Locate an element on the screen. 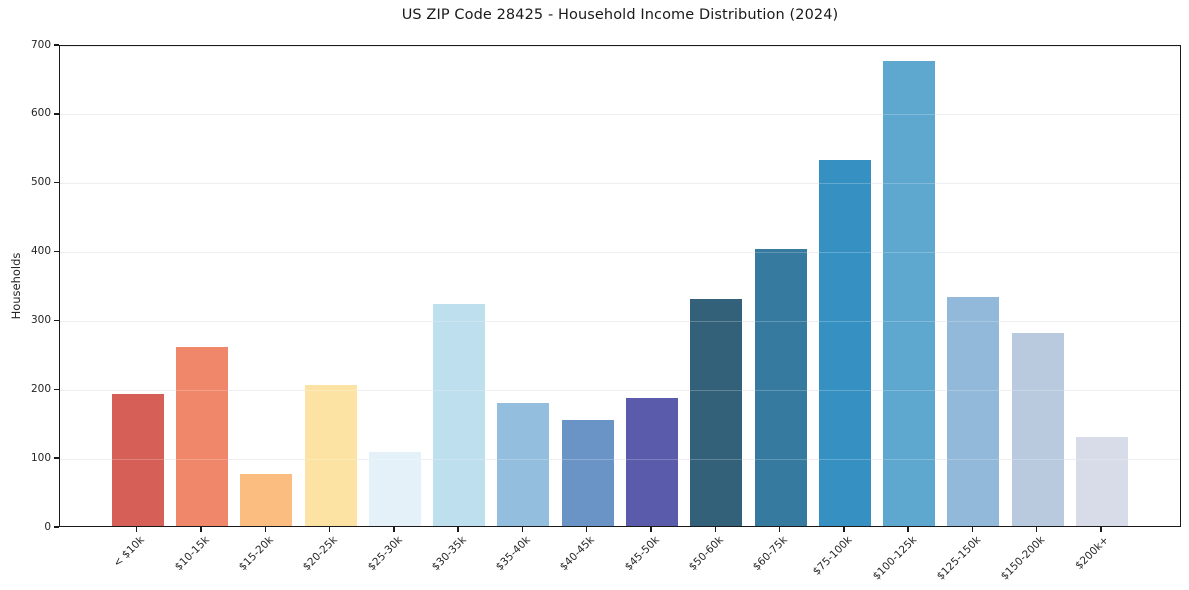  y-tick-label-300: 300 is located at coordinates (40, 319).